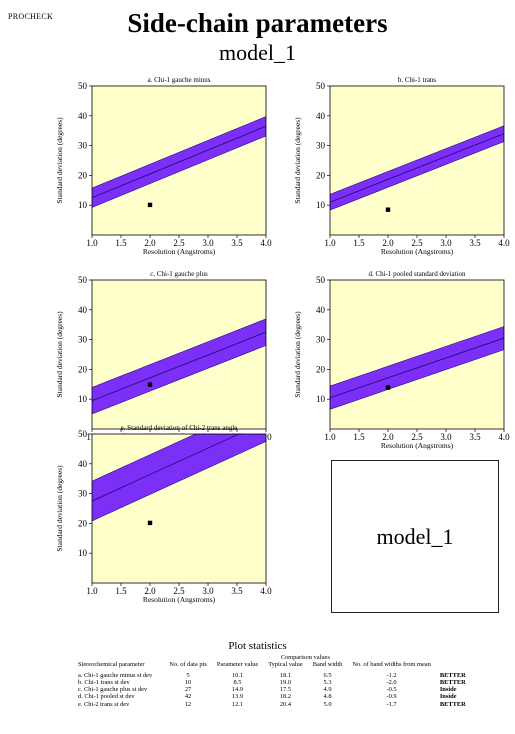 The width and height of the screenshot is (515, 734). What do you see at coordinates (237, 704) in the screenshot?
I see `cell-parameter-value: 12.1` at bounding box center [237, 704].